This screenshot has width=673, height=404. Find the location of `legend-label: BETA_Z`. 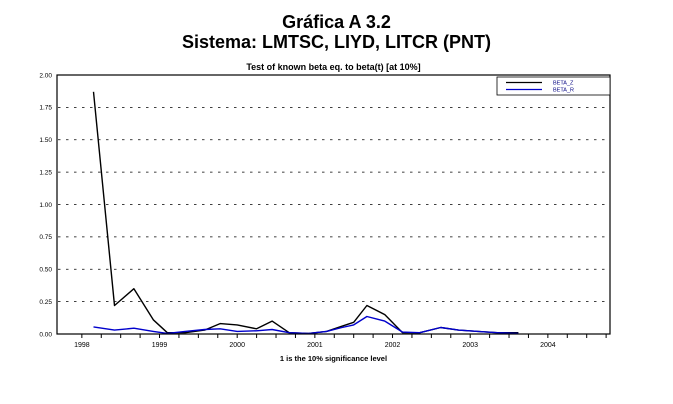

legend-label: BETA_Z is located at coordinates (563, 84).